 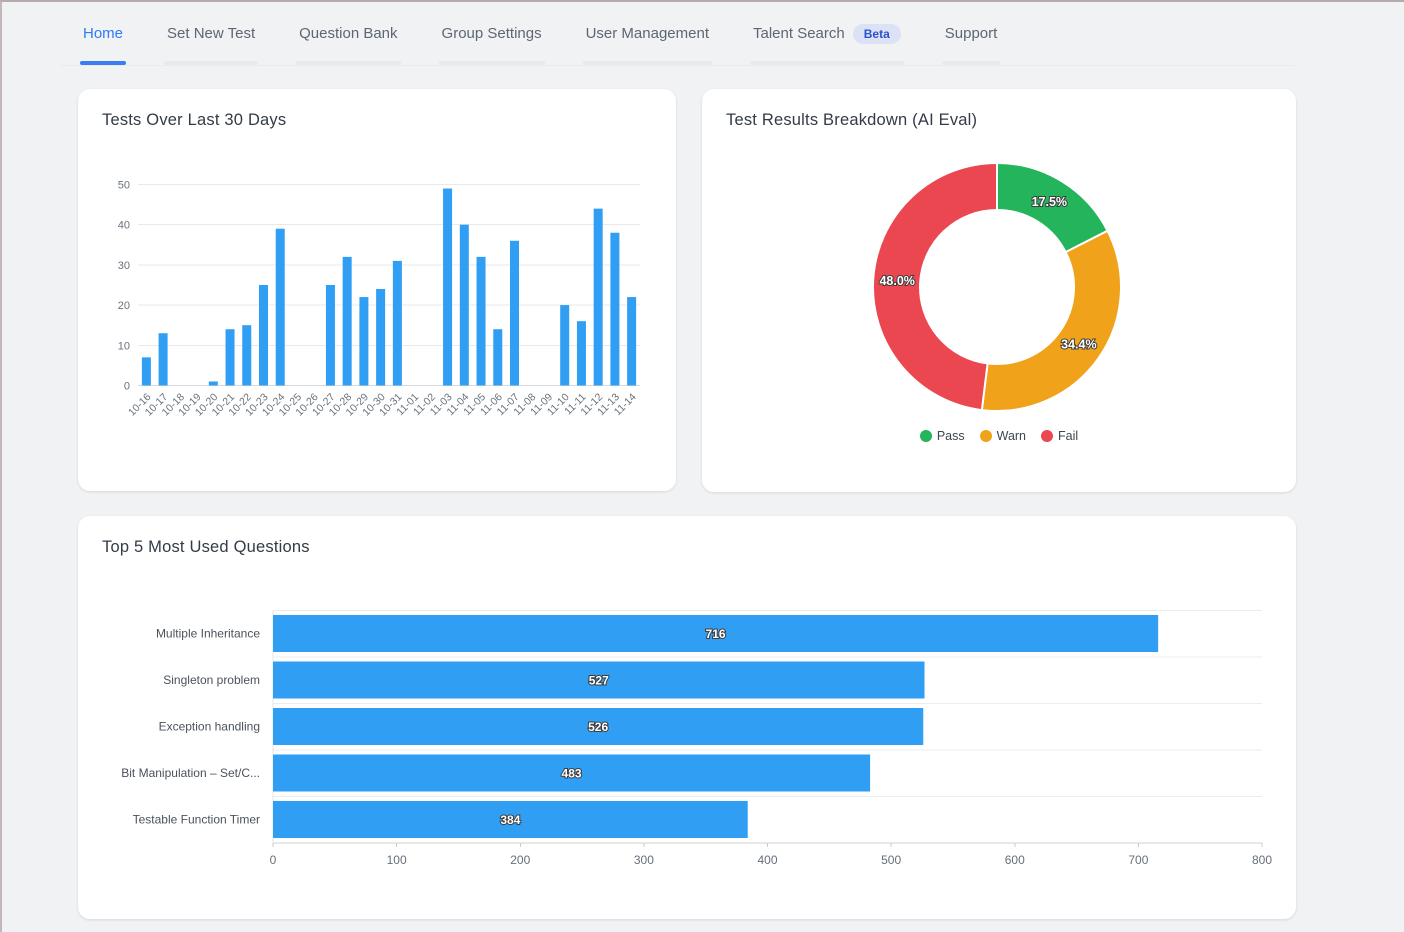 I want to click on beta-badge: Beta, so click(x=876, y=33).